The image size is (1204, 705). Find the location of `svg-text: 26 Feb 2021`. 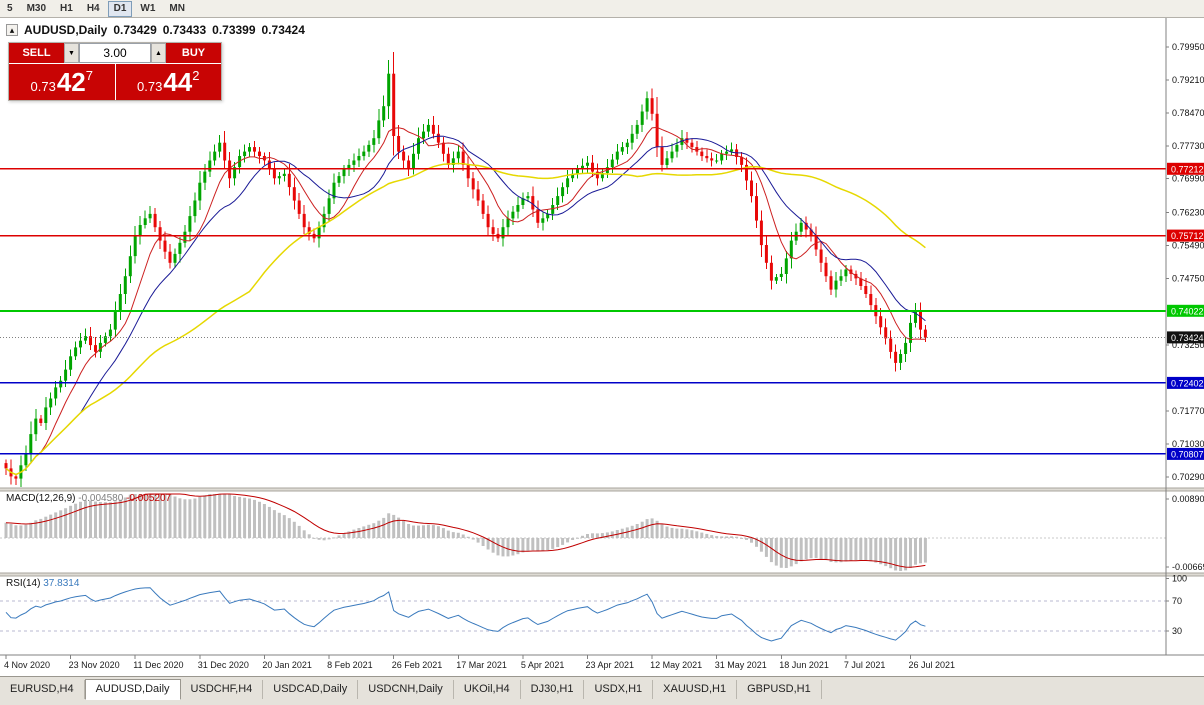

svg-text: 26 Feb 2021 is located at coordinates (417, 665).